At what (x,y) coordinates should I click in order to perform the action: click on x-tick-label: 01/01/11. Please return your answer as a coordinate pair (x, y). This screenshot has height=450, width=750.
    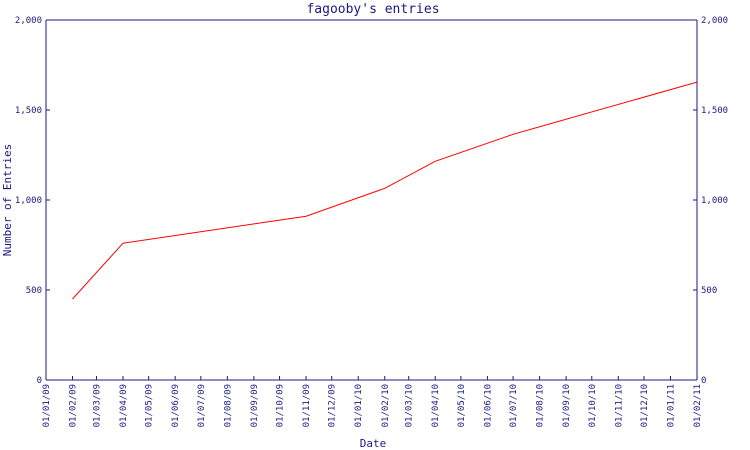
    Looking at the image, I should click on (671, 405).